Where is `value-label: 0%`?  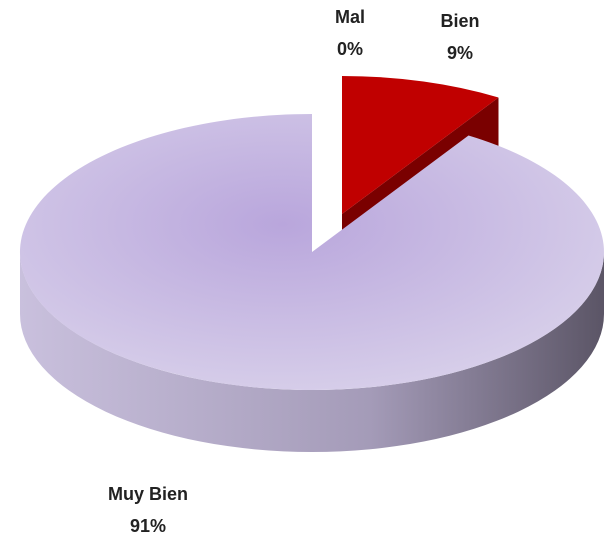
value-label: 0% is located at coordinates (350, 49).